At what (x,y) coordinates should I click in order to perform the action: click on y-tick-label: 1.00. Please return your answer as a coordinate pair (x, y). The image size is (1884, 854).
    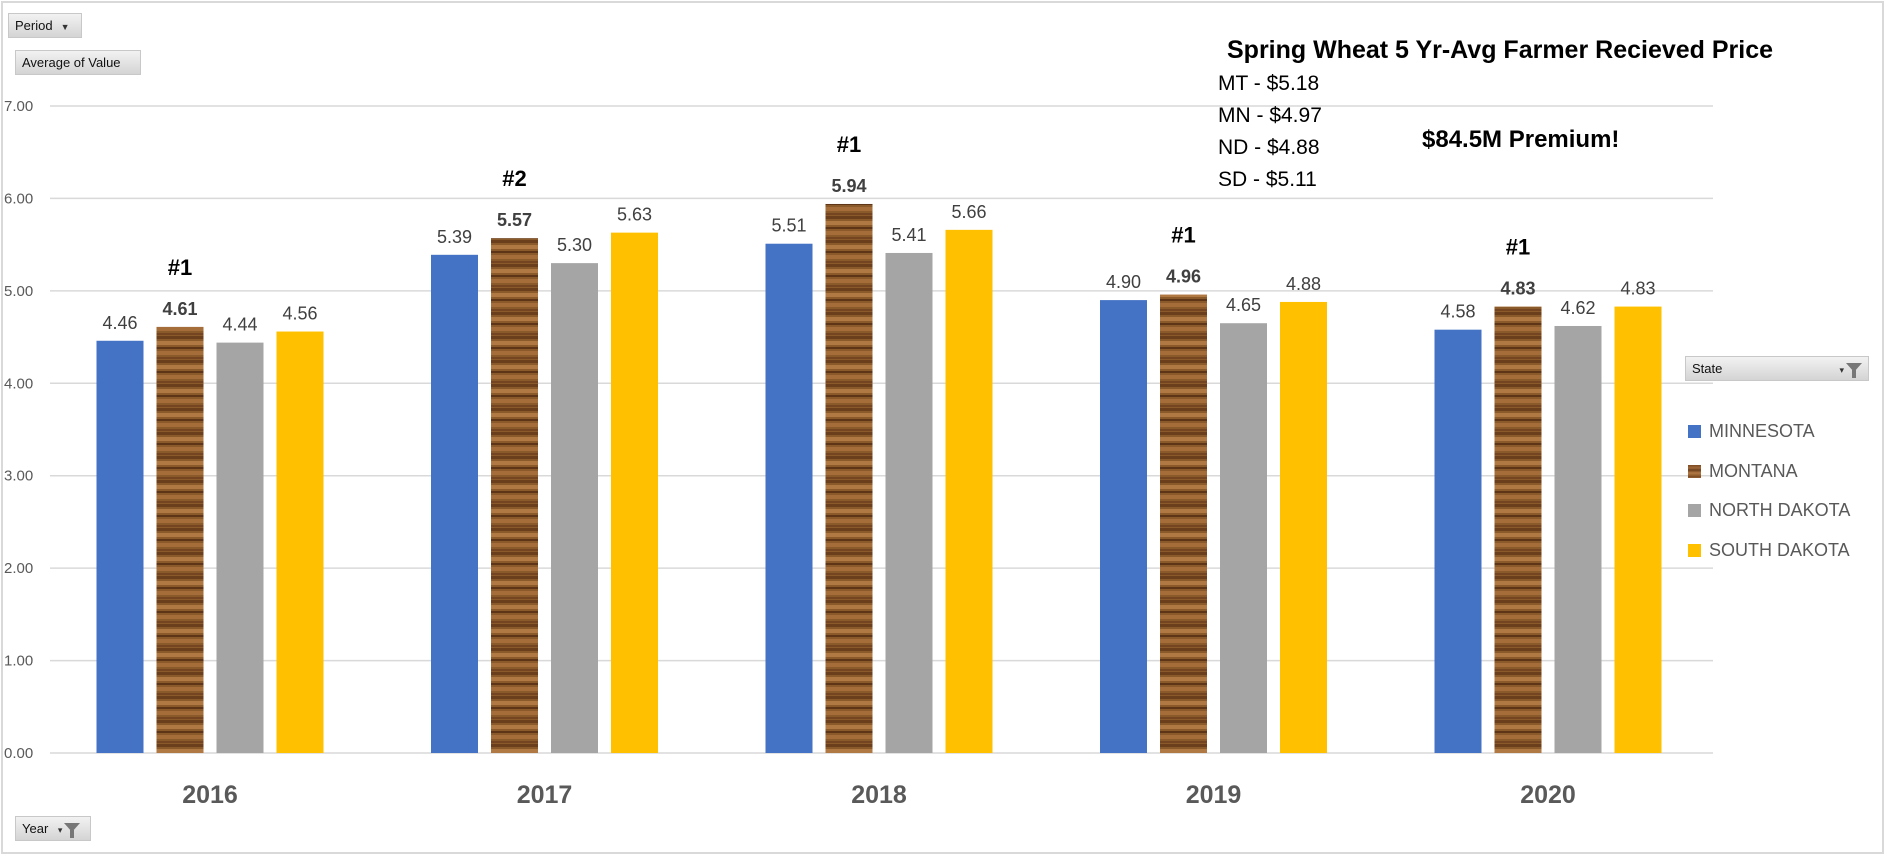
    Looking at the image, I should click on (18, 661).